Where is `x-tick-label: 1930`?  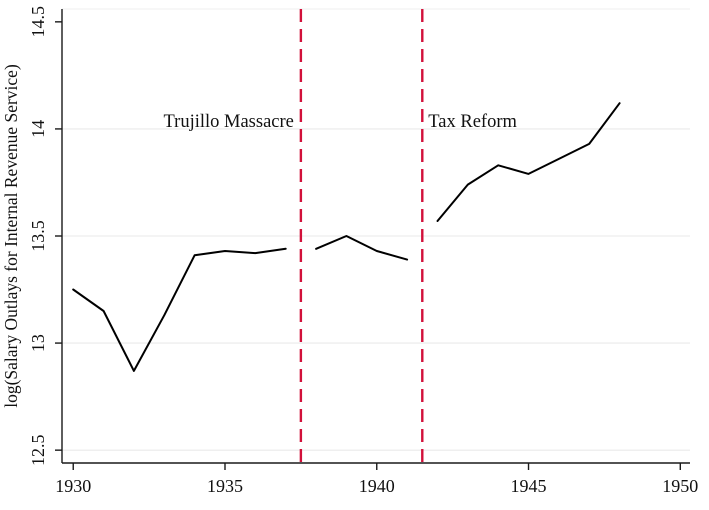 x-tick-label: 1930 is located at coordinates (73, 486).